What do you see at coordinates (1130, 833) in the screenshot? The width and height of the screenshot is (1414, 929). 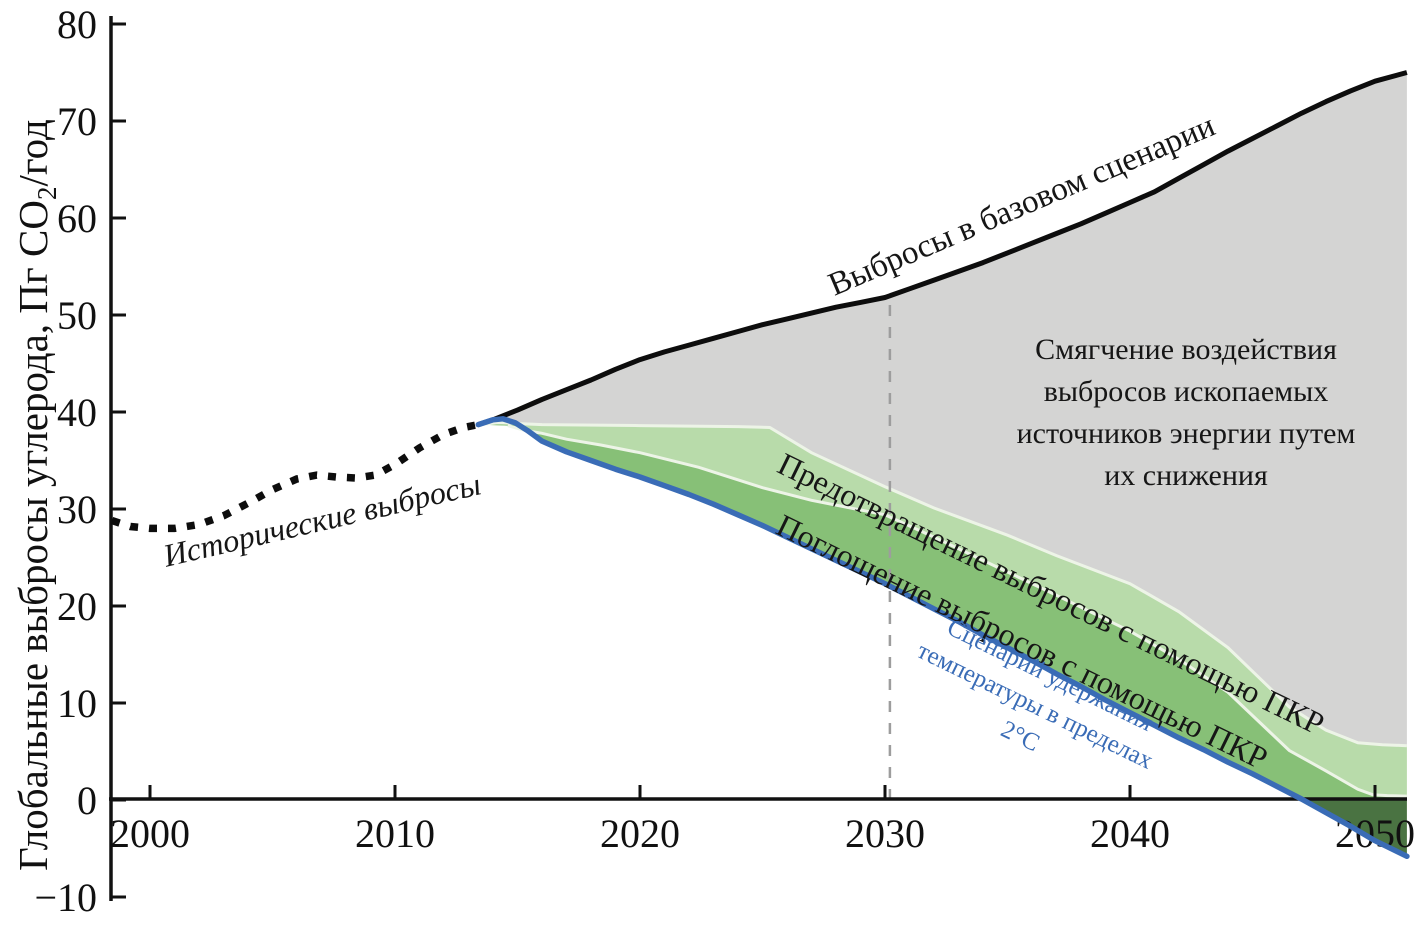 I see `x-tick-label: 2040` at bounding box center [1130, 833].